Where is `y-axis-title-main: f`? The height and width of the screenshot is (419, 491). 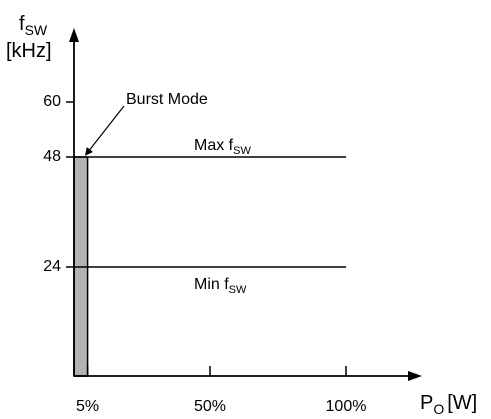
y-axis-title-main: f is located at coordinates (22, 24).